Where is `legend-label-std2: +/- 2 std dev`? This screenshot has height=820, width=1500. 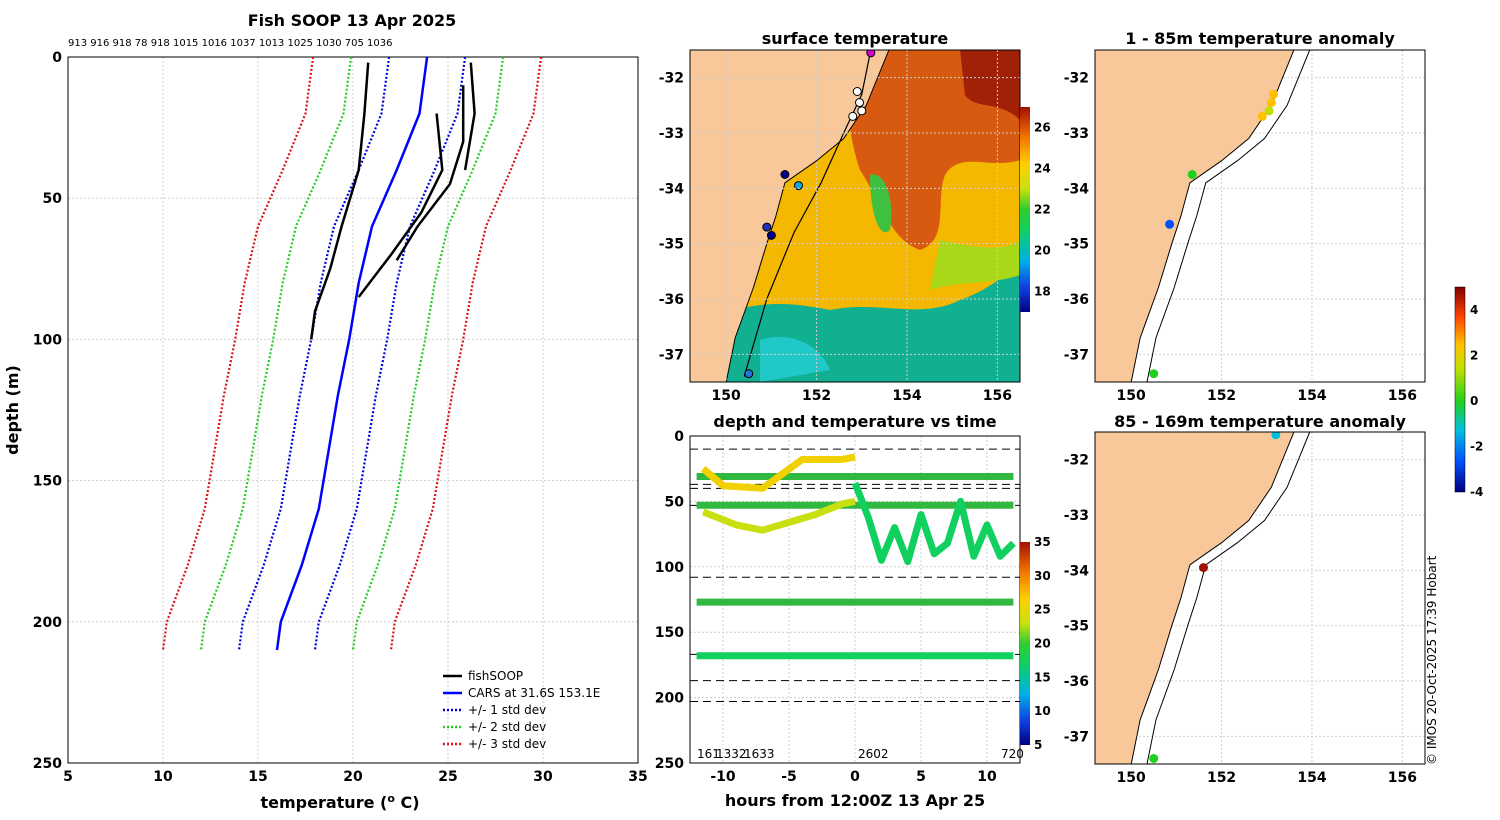 legend-label-std2: +/- 2 std dev is located at coordinates (507, 727).